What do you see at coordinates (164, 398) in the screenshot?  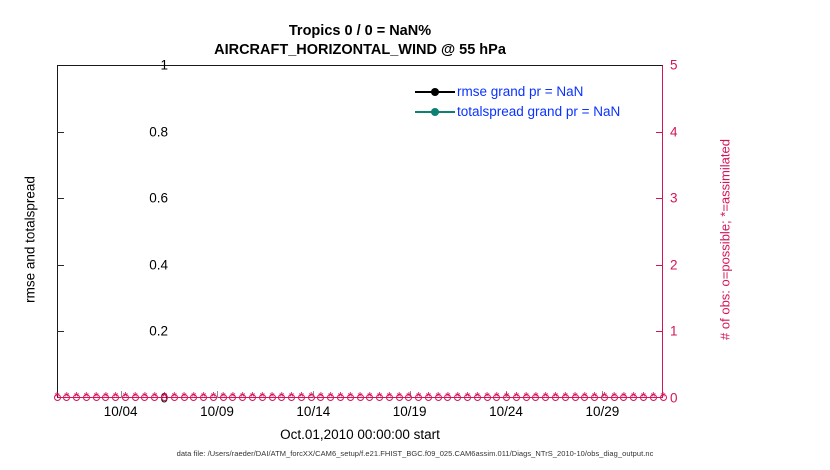 I see `y-axis-left-tick-label: 0` at bounding box center [164, 398].